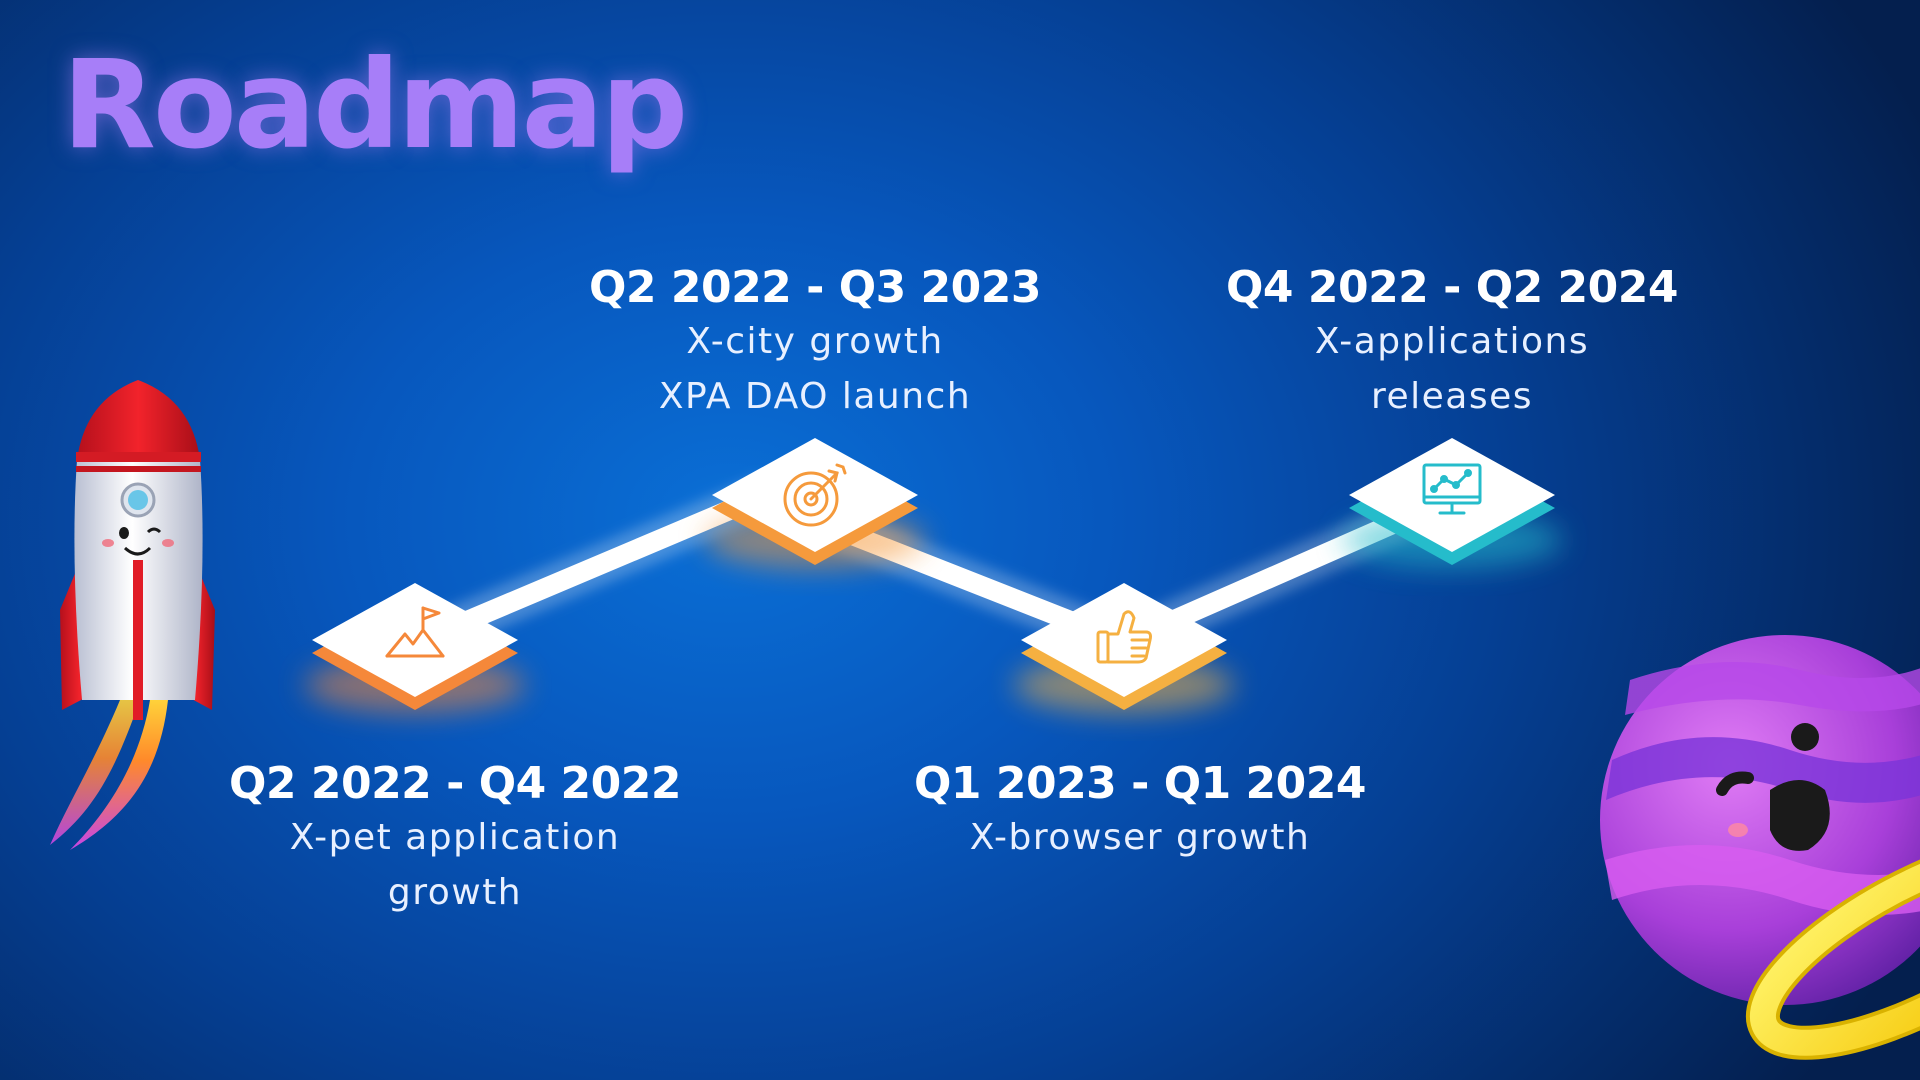 Image resolution: width=1920 pixels, height=1080 pixels. Describe the element at coordinates (415, 632) in the screenshot. I see `mountain-flag-icon` at that location.